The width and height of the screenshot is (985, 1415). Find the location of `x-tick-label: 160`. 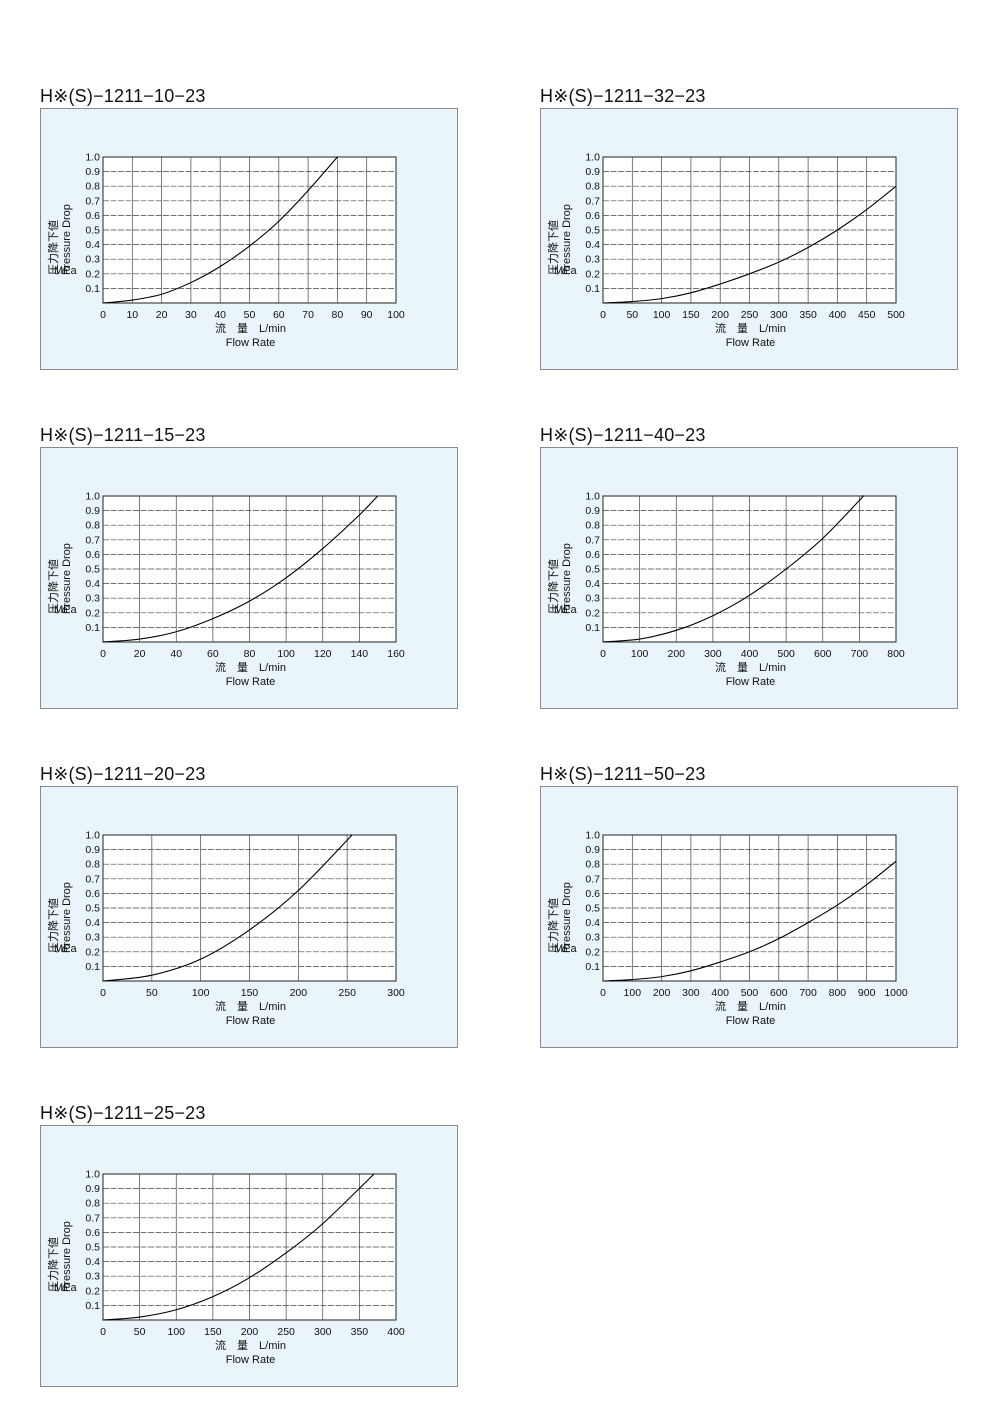

x-tick-label: 160 is located at coordinates (396, 654).